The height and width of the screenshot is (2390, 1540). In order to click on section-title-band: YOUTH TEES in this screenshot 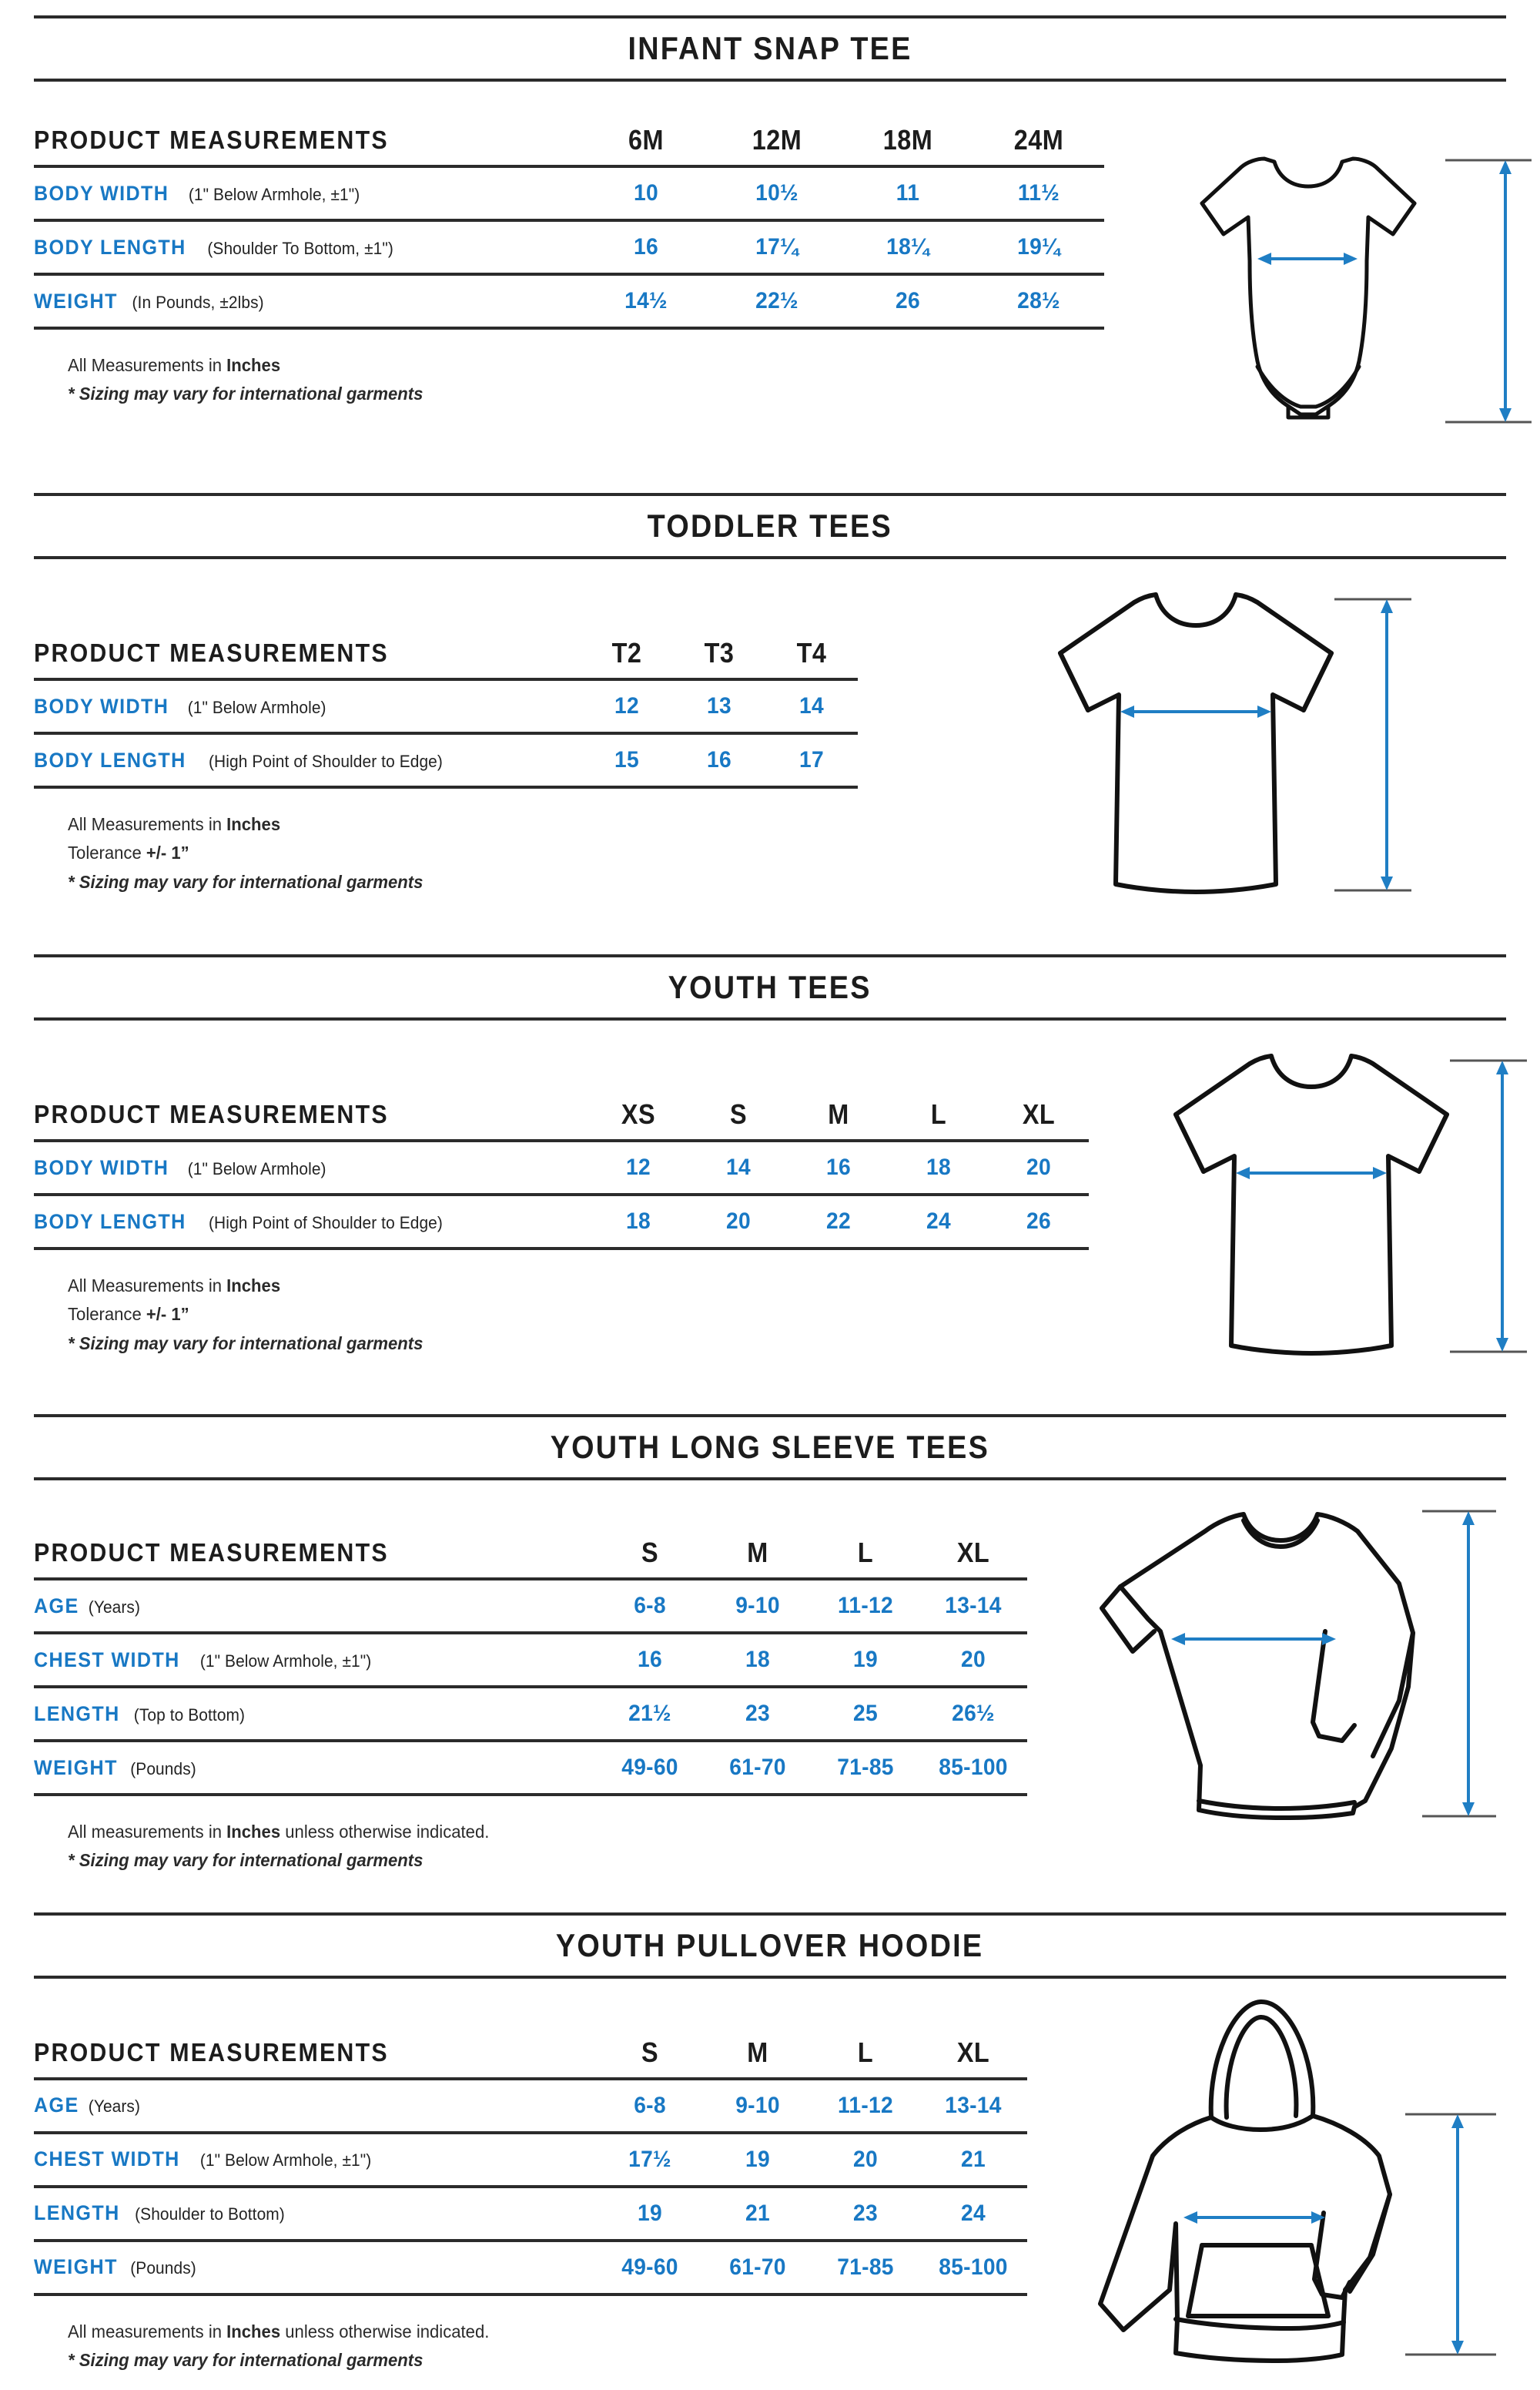, I will do `click(770, 987)`.